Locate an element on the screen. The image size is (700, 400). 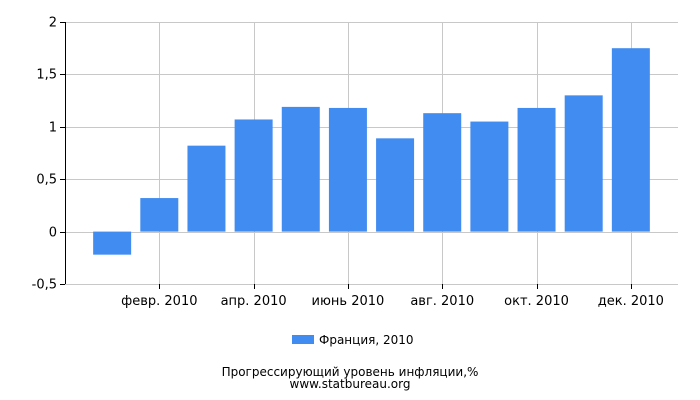
y-tick-label: 1 is located at coordinates (53, 128).